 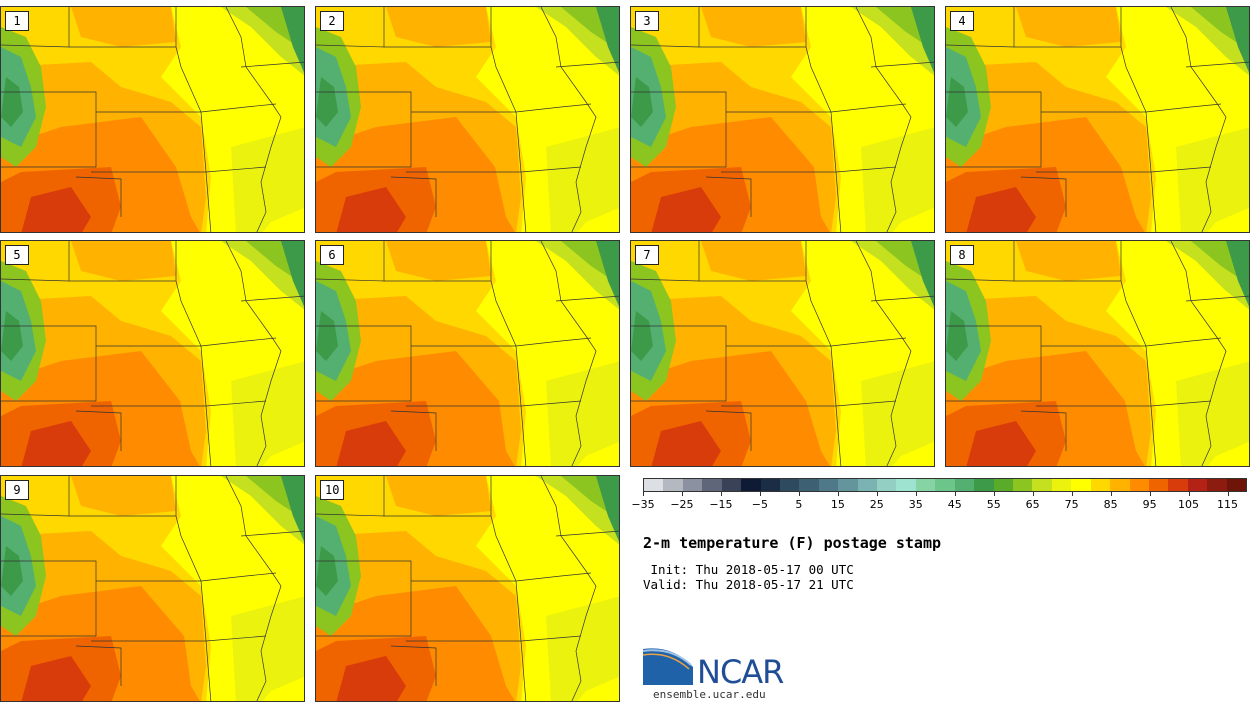 What do you see at coordinates (332, 490) in the screenshot?
I see `member-number-badge: 10` at bounding box center [332, 490].